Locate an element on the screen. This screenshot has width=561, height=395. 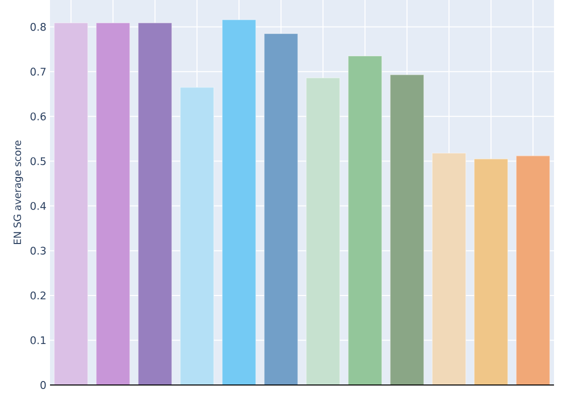
y-axis-title: EN SG average score is located at coordinates (19, 192).